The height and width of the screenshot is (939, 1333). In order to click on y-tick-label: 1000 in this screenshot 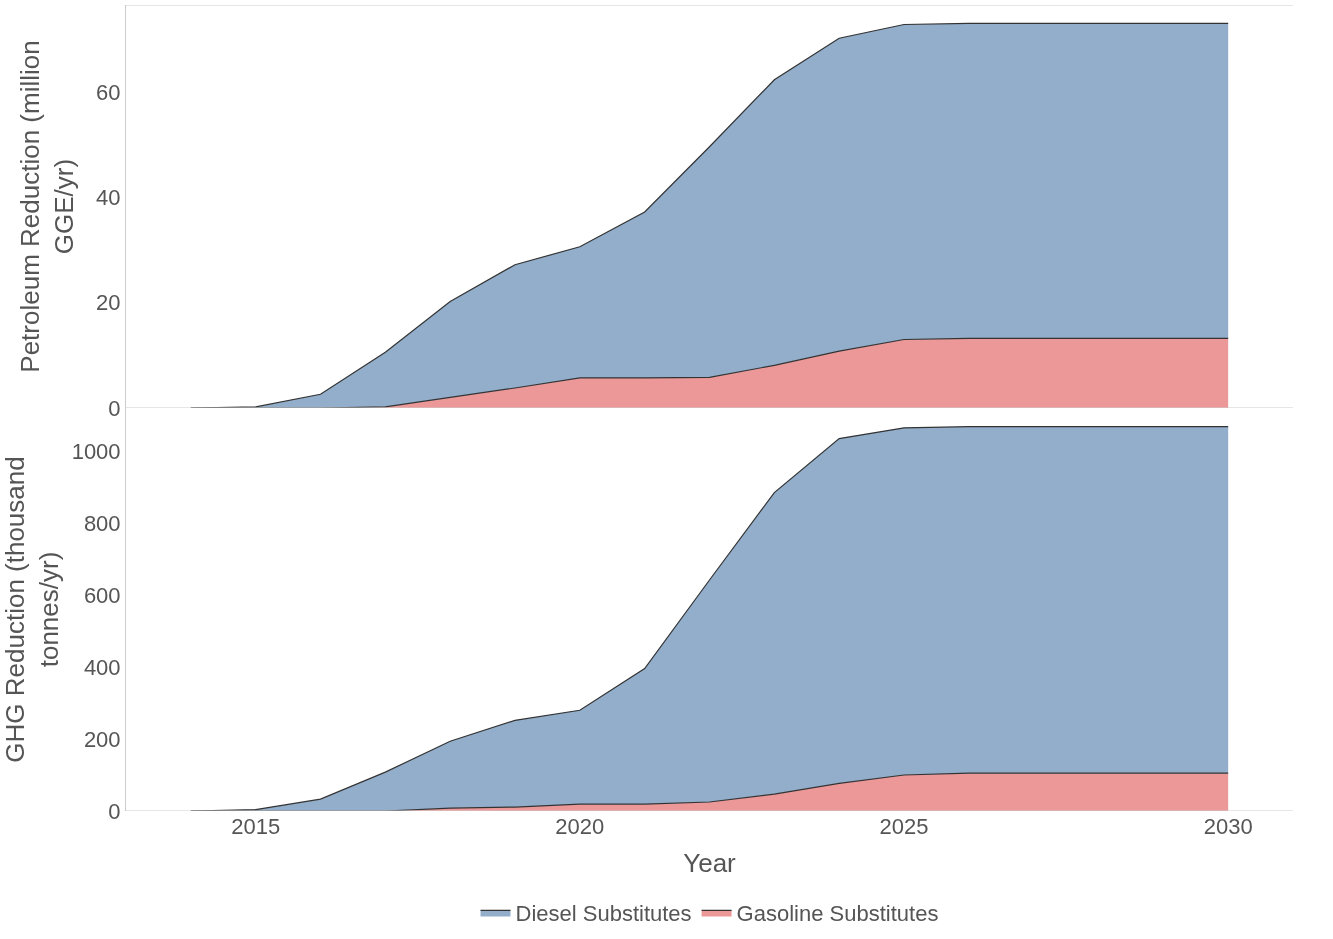, I will do `click(96, 451)`.